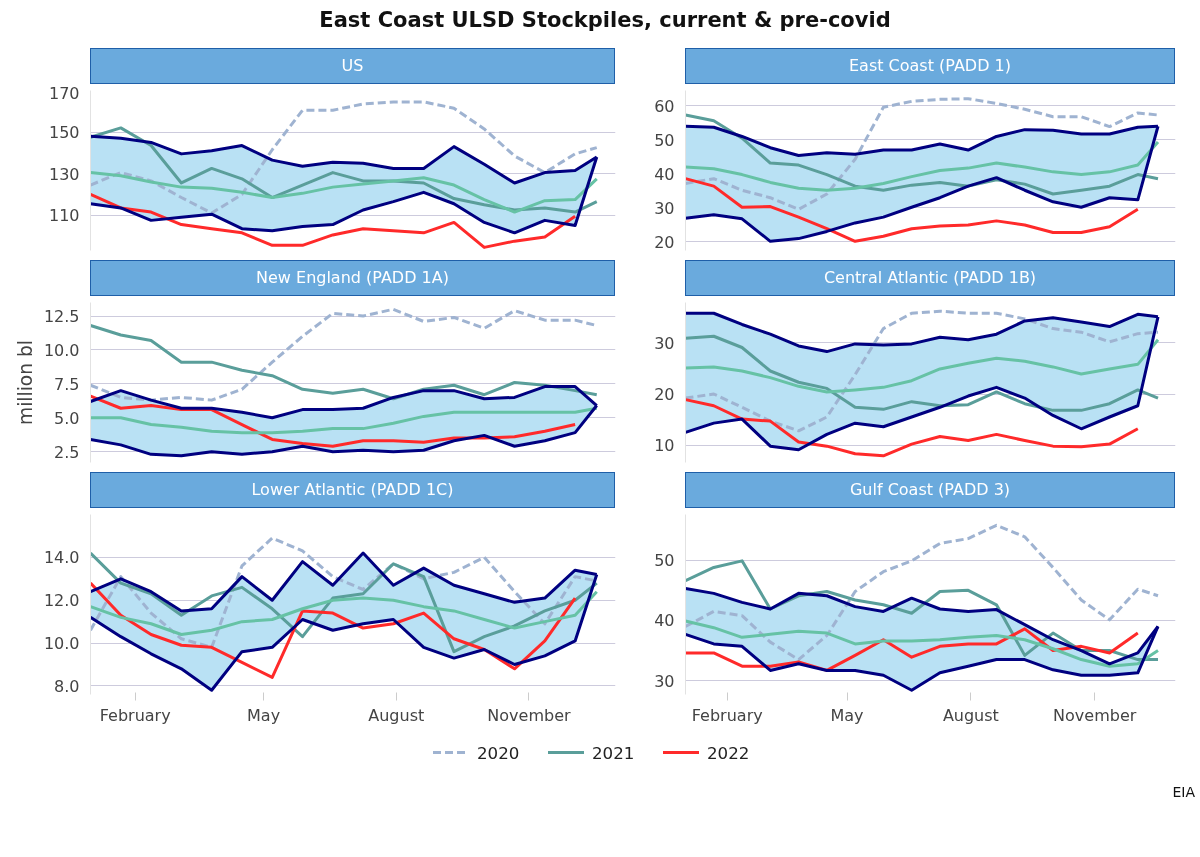 This screenshot has height=857, width=1200. What do you see at coordinates (498, 753) in the screenshot?
I see `legend-label: 2020` at bounding box center [498, 753].